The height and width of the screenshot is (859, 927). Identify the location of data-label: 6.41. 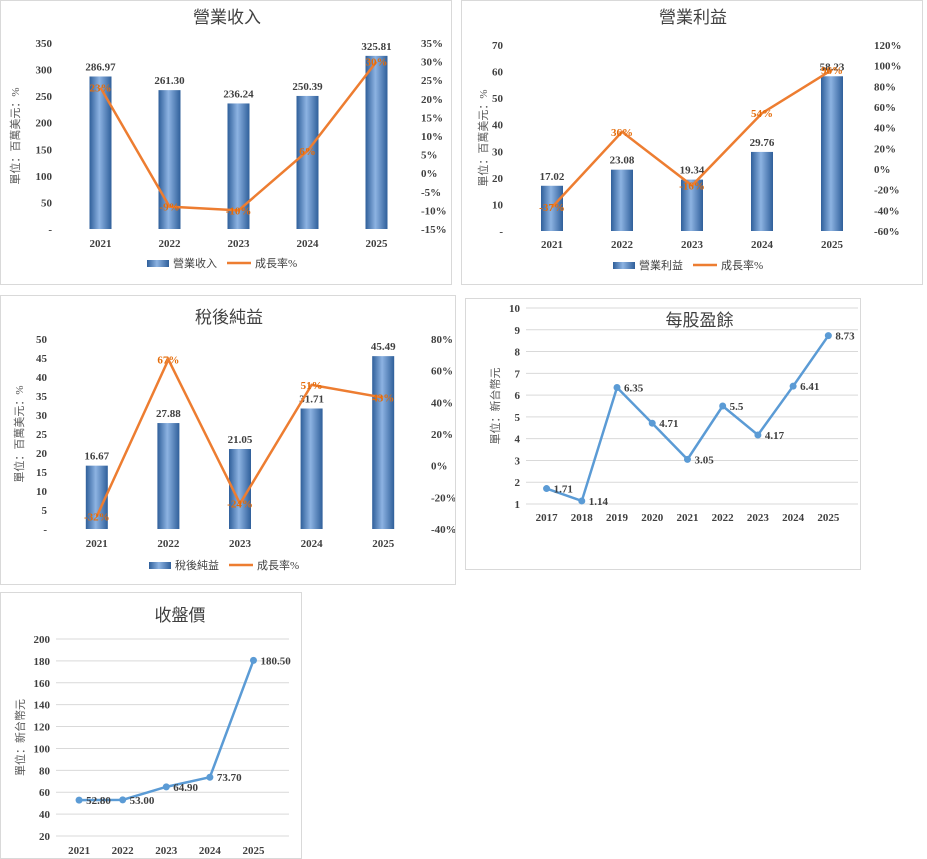
(809, 387).